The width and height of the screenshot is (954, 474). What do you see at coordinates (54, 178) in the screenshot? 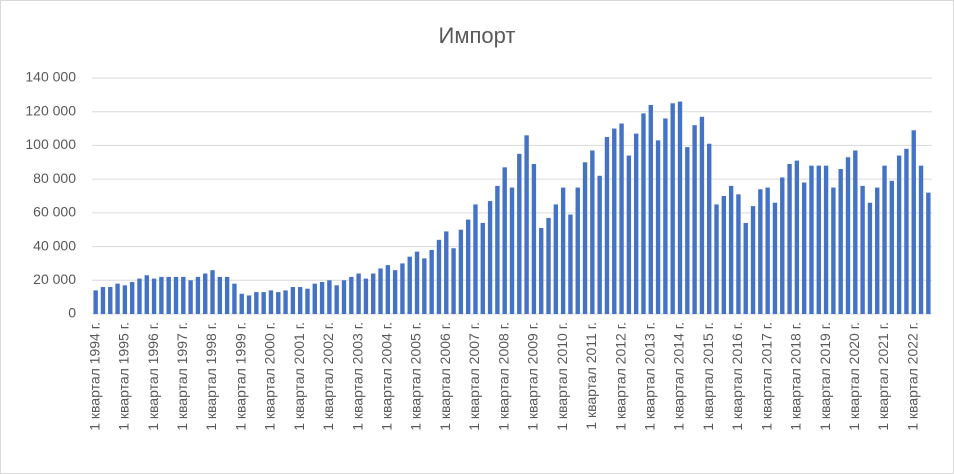
I see `y-tick-label: 80 000` at bounding box center [54, 178].